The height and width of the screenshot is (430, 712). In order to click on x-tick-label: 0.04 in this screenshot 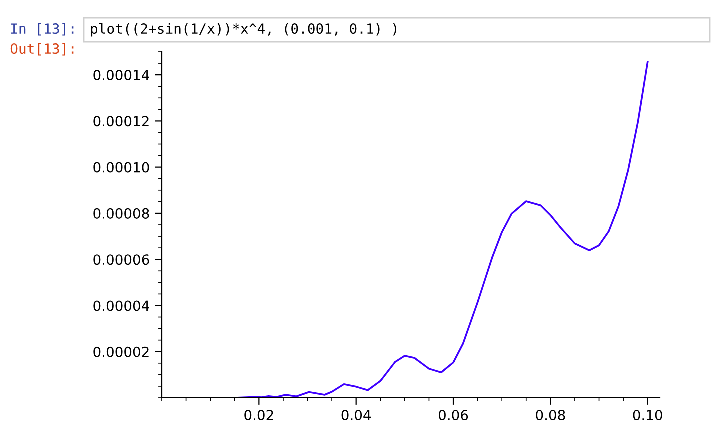, I will do `click(357, 415)`.